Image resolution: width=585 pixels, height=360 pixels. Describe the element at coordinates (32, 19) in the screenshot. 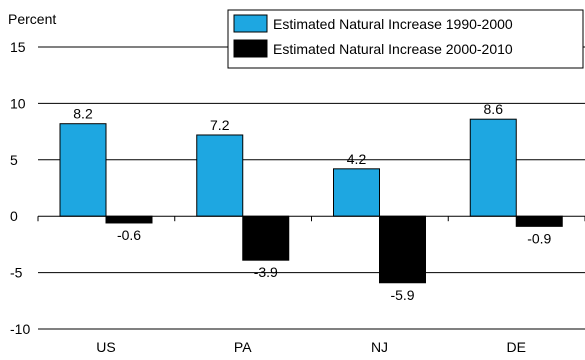

I see `y-axis-label: Percent` at that location.